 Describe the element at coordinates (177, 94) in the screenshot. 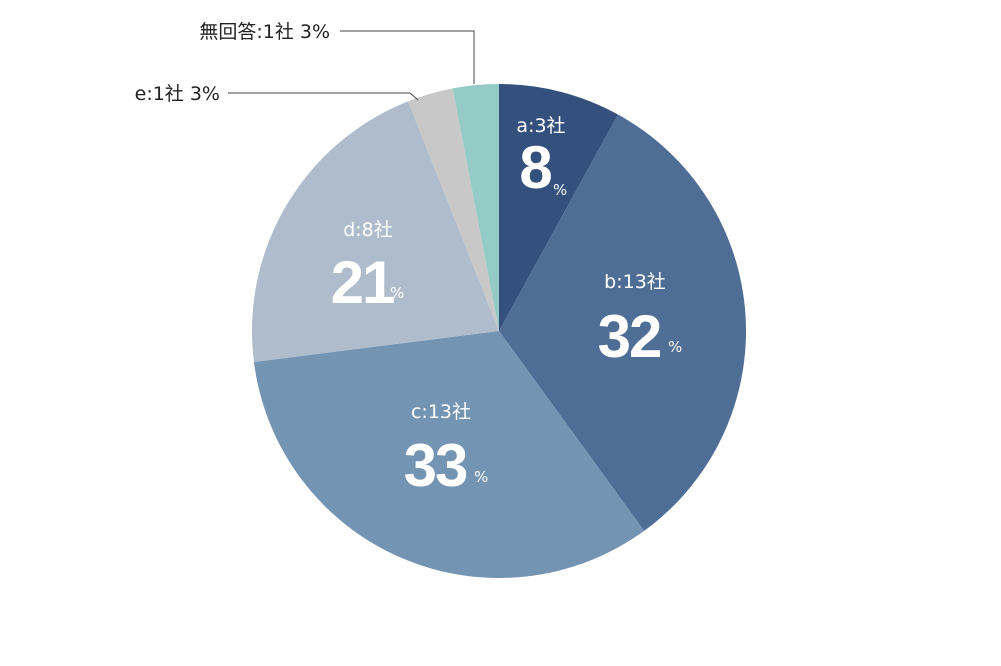

I see `callout-label: e:1社 3%` at that location.